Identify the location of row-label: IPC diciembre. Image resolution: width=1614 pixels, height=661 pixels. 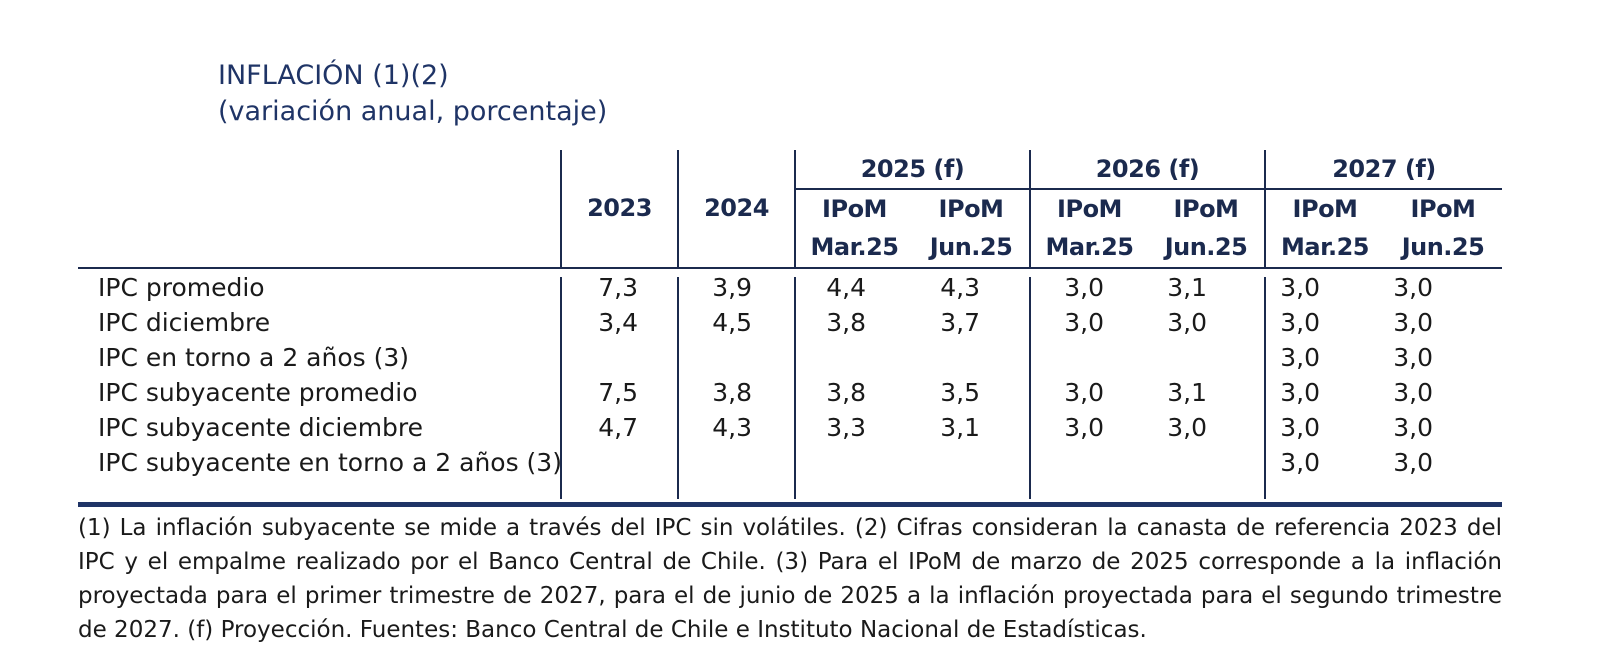
(184, 322).